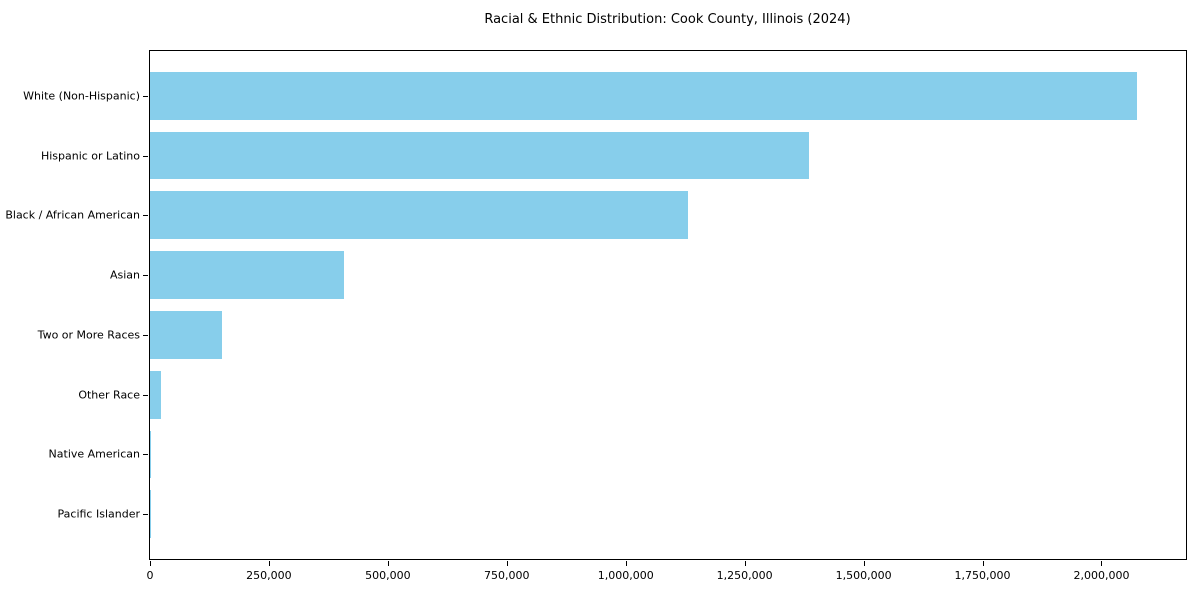 The width and height of the screenshot is (1200, 600). What do you see at coordinates (269, 575) in the screenshot?
I see `x-tick-label: 250,000` at bounding box center [269, 575].